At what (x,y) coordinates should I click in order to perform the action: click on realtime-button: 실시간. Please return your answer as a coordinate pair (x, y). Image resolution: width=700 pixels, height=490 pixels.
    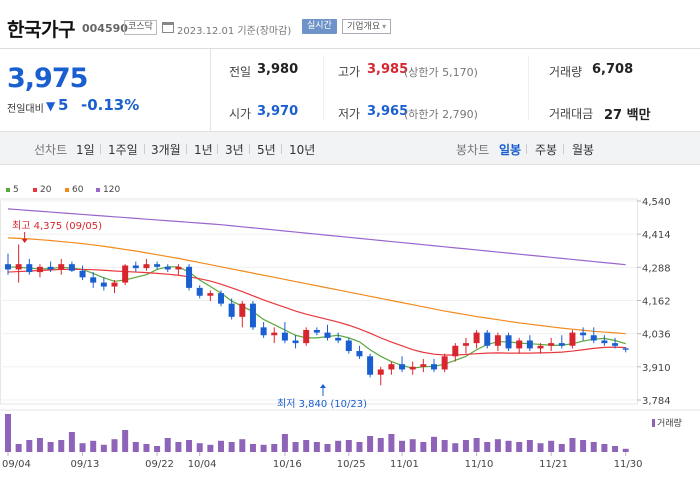
    Looking at the image, I should click on (319, 26).